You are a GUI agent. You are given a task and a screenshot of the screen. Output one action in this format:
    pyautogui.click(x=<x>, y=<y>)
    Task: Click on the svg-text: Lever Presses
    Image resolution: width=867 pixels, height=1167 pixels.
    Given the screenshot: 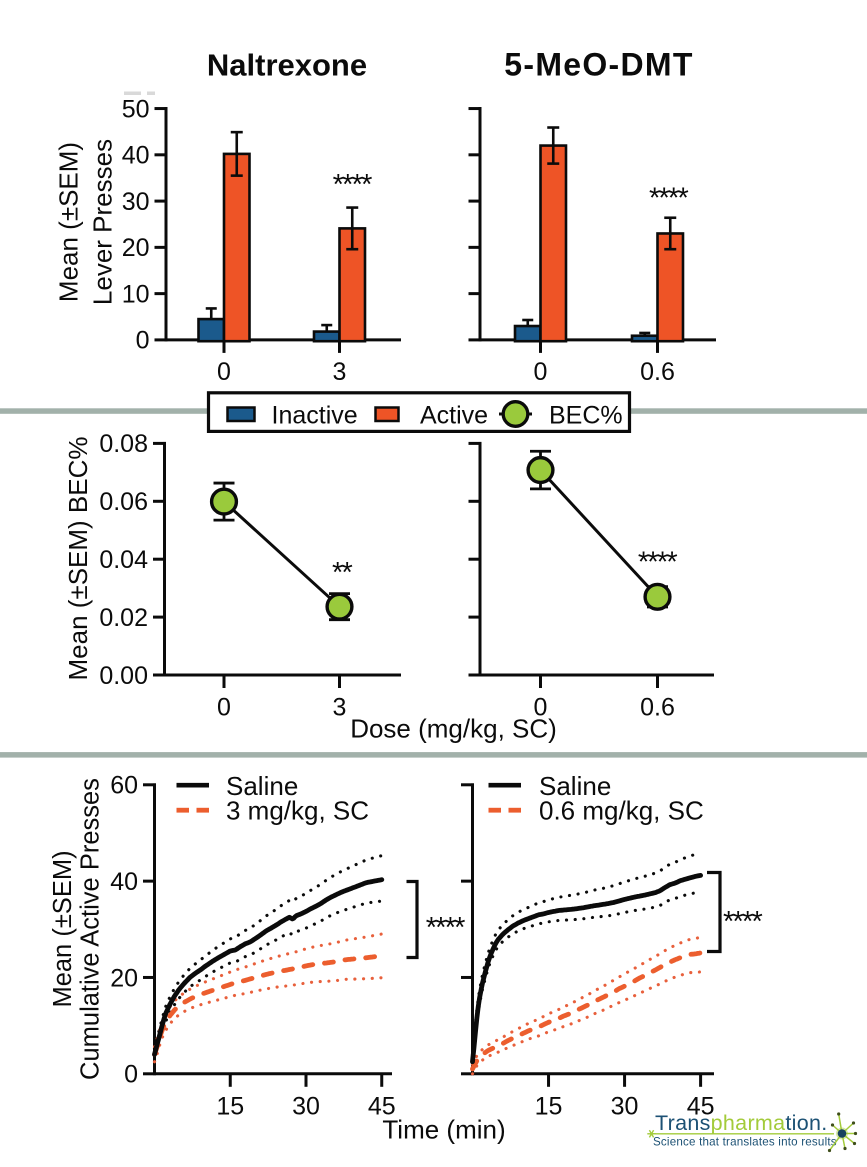 What is the action you would take?
    pyautogui.click(x=103, y=222)
    